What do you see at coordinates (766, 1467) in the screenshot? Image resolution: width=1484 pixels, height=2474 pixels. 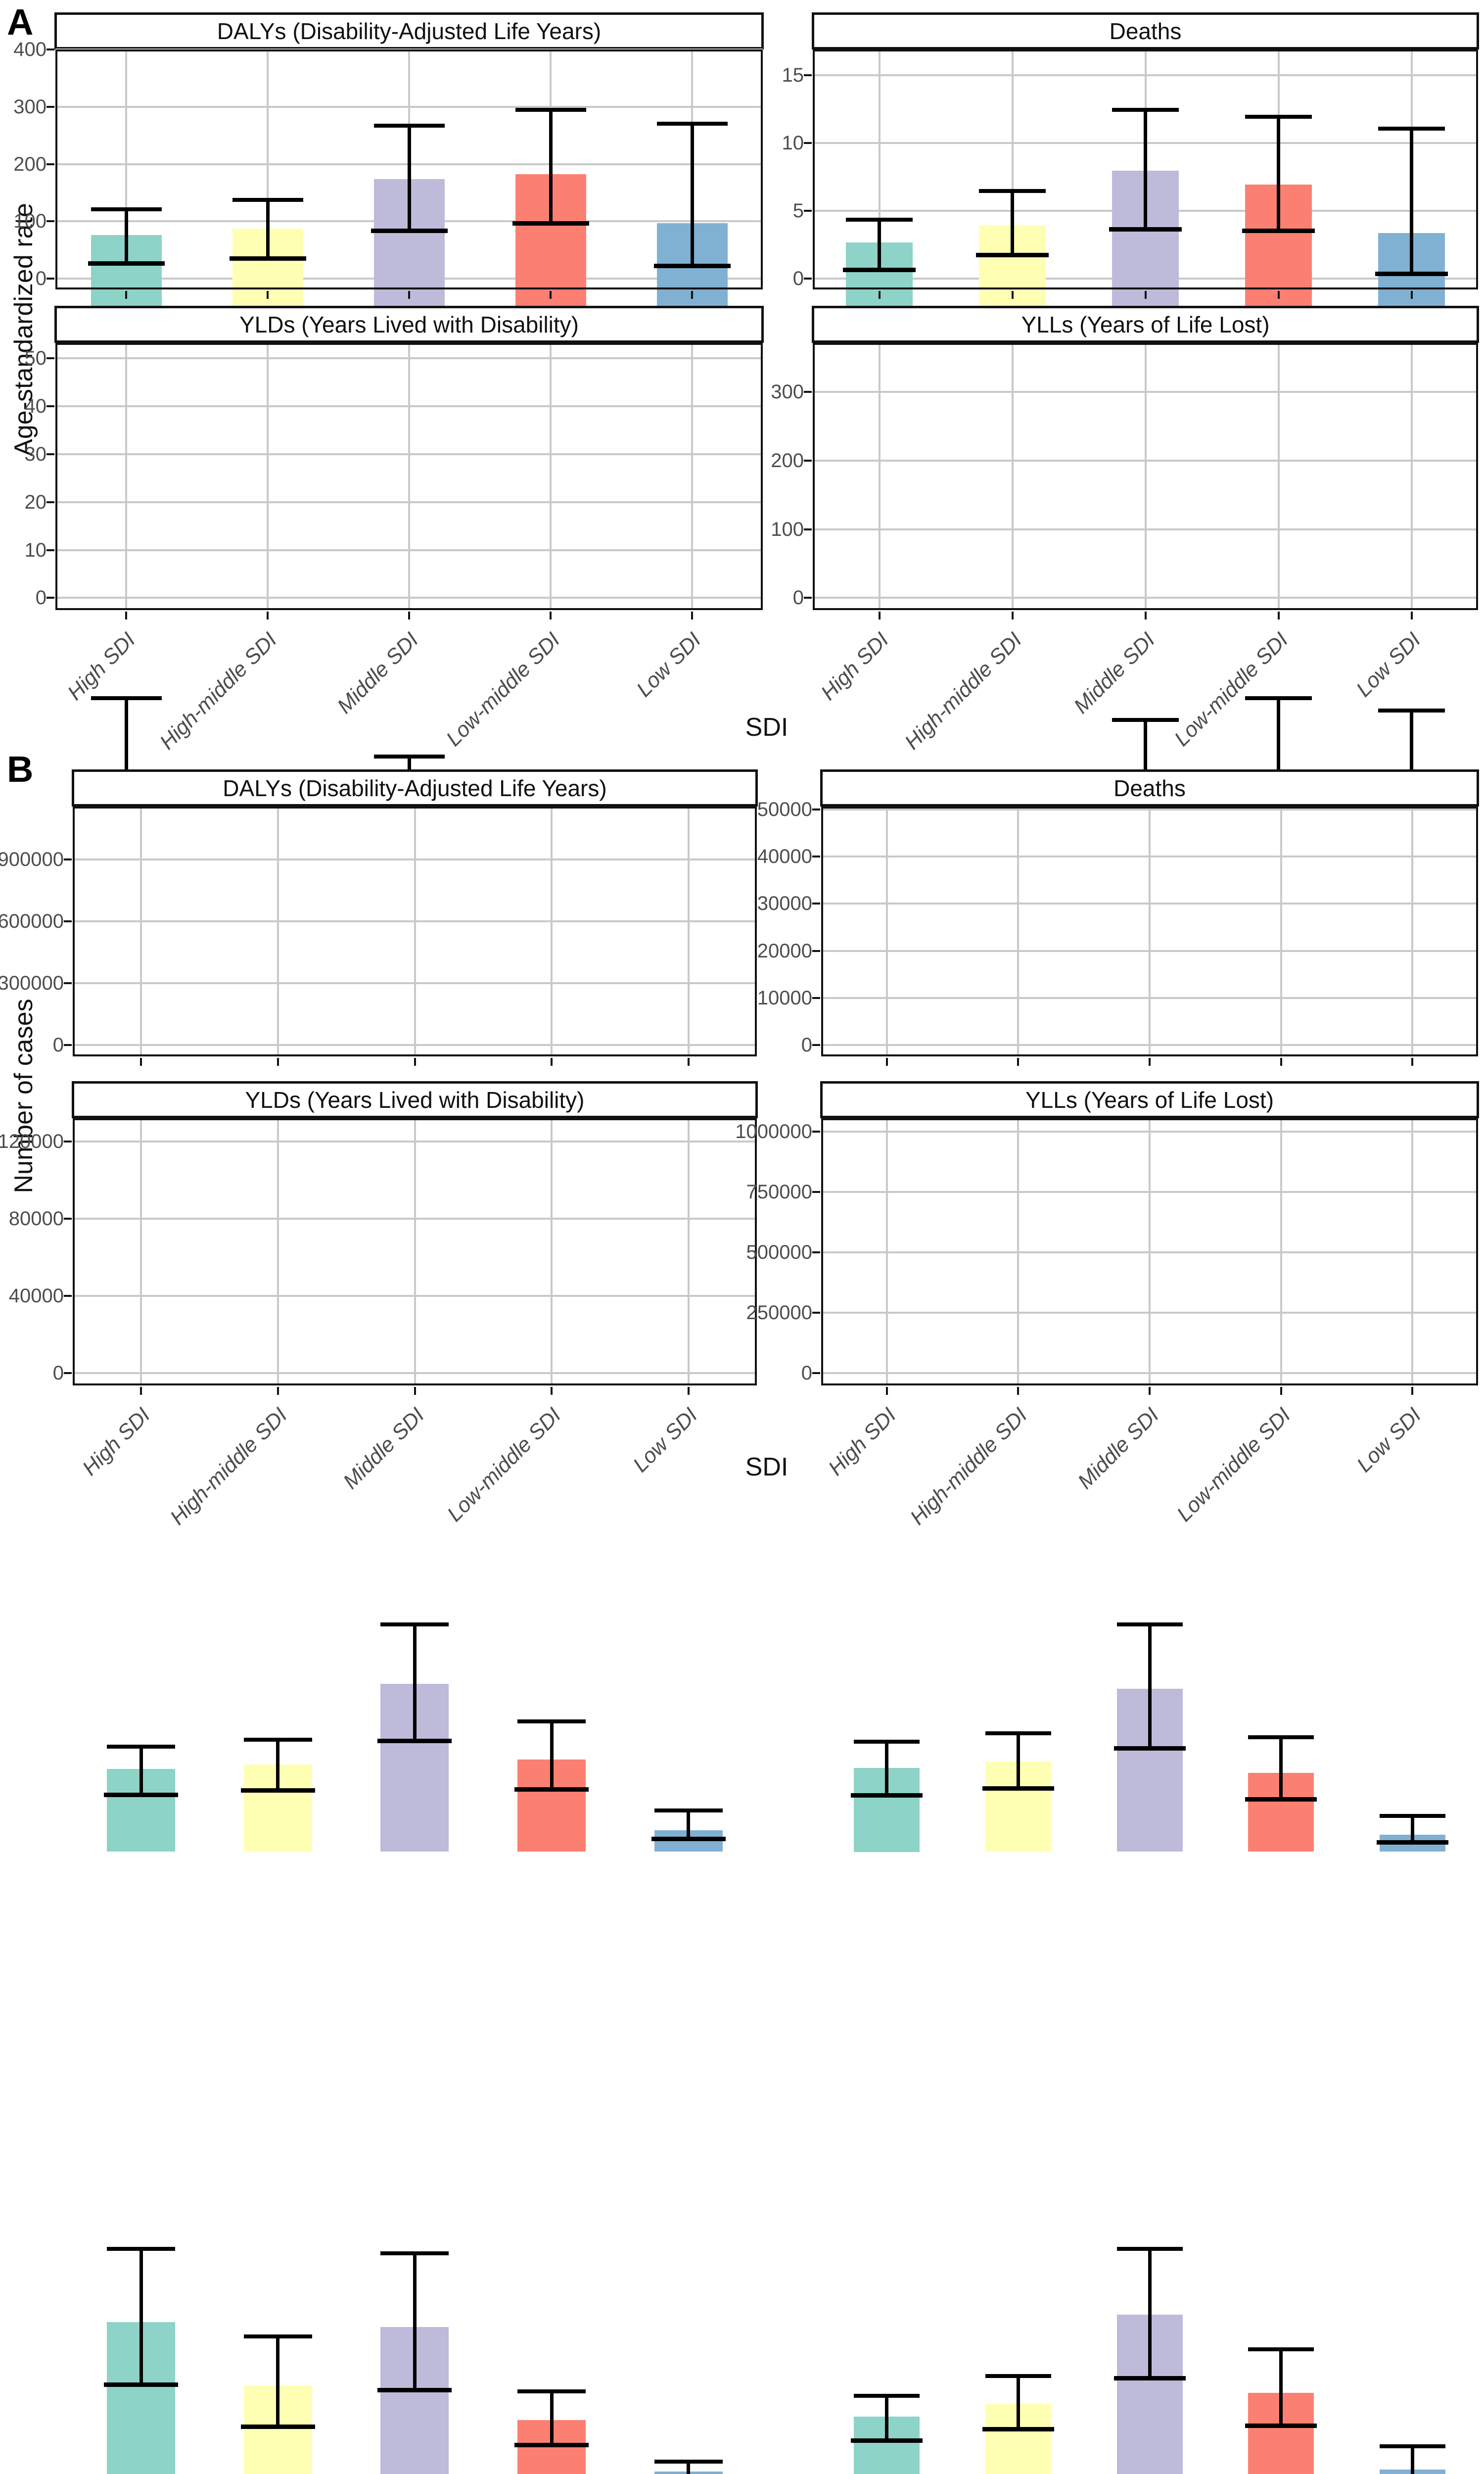 I see `x-axis-title-b: SDI` at bounding box center [766, 1467].